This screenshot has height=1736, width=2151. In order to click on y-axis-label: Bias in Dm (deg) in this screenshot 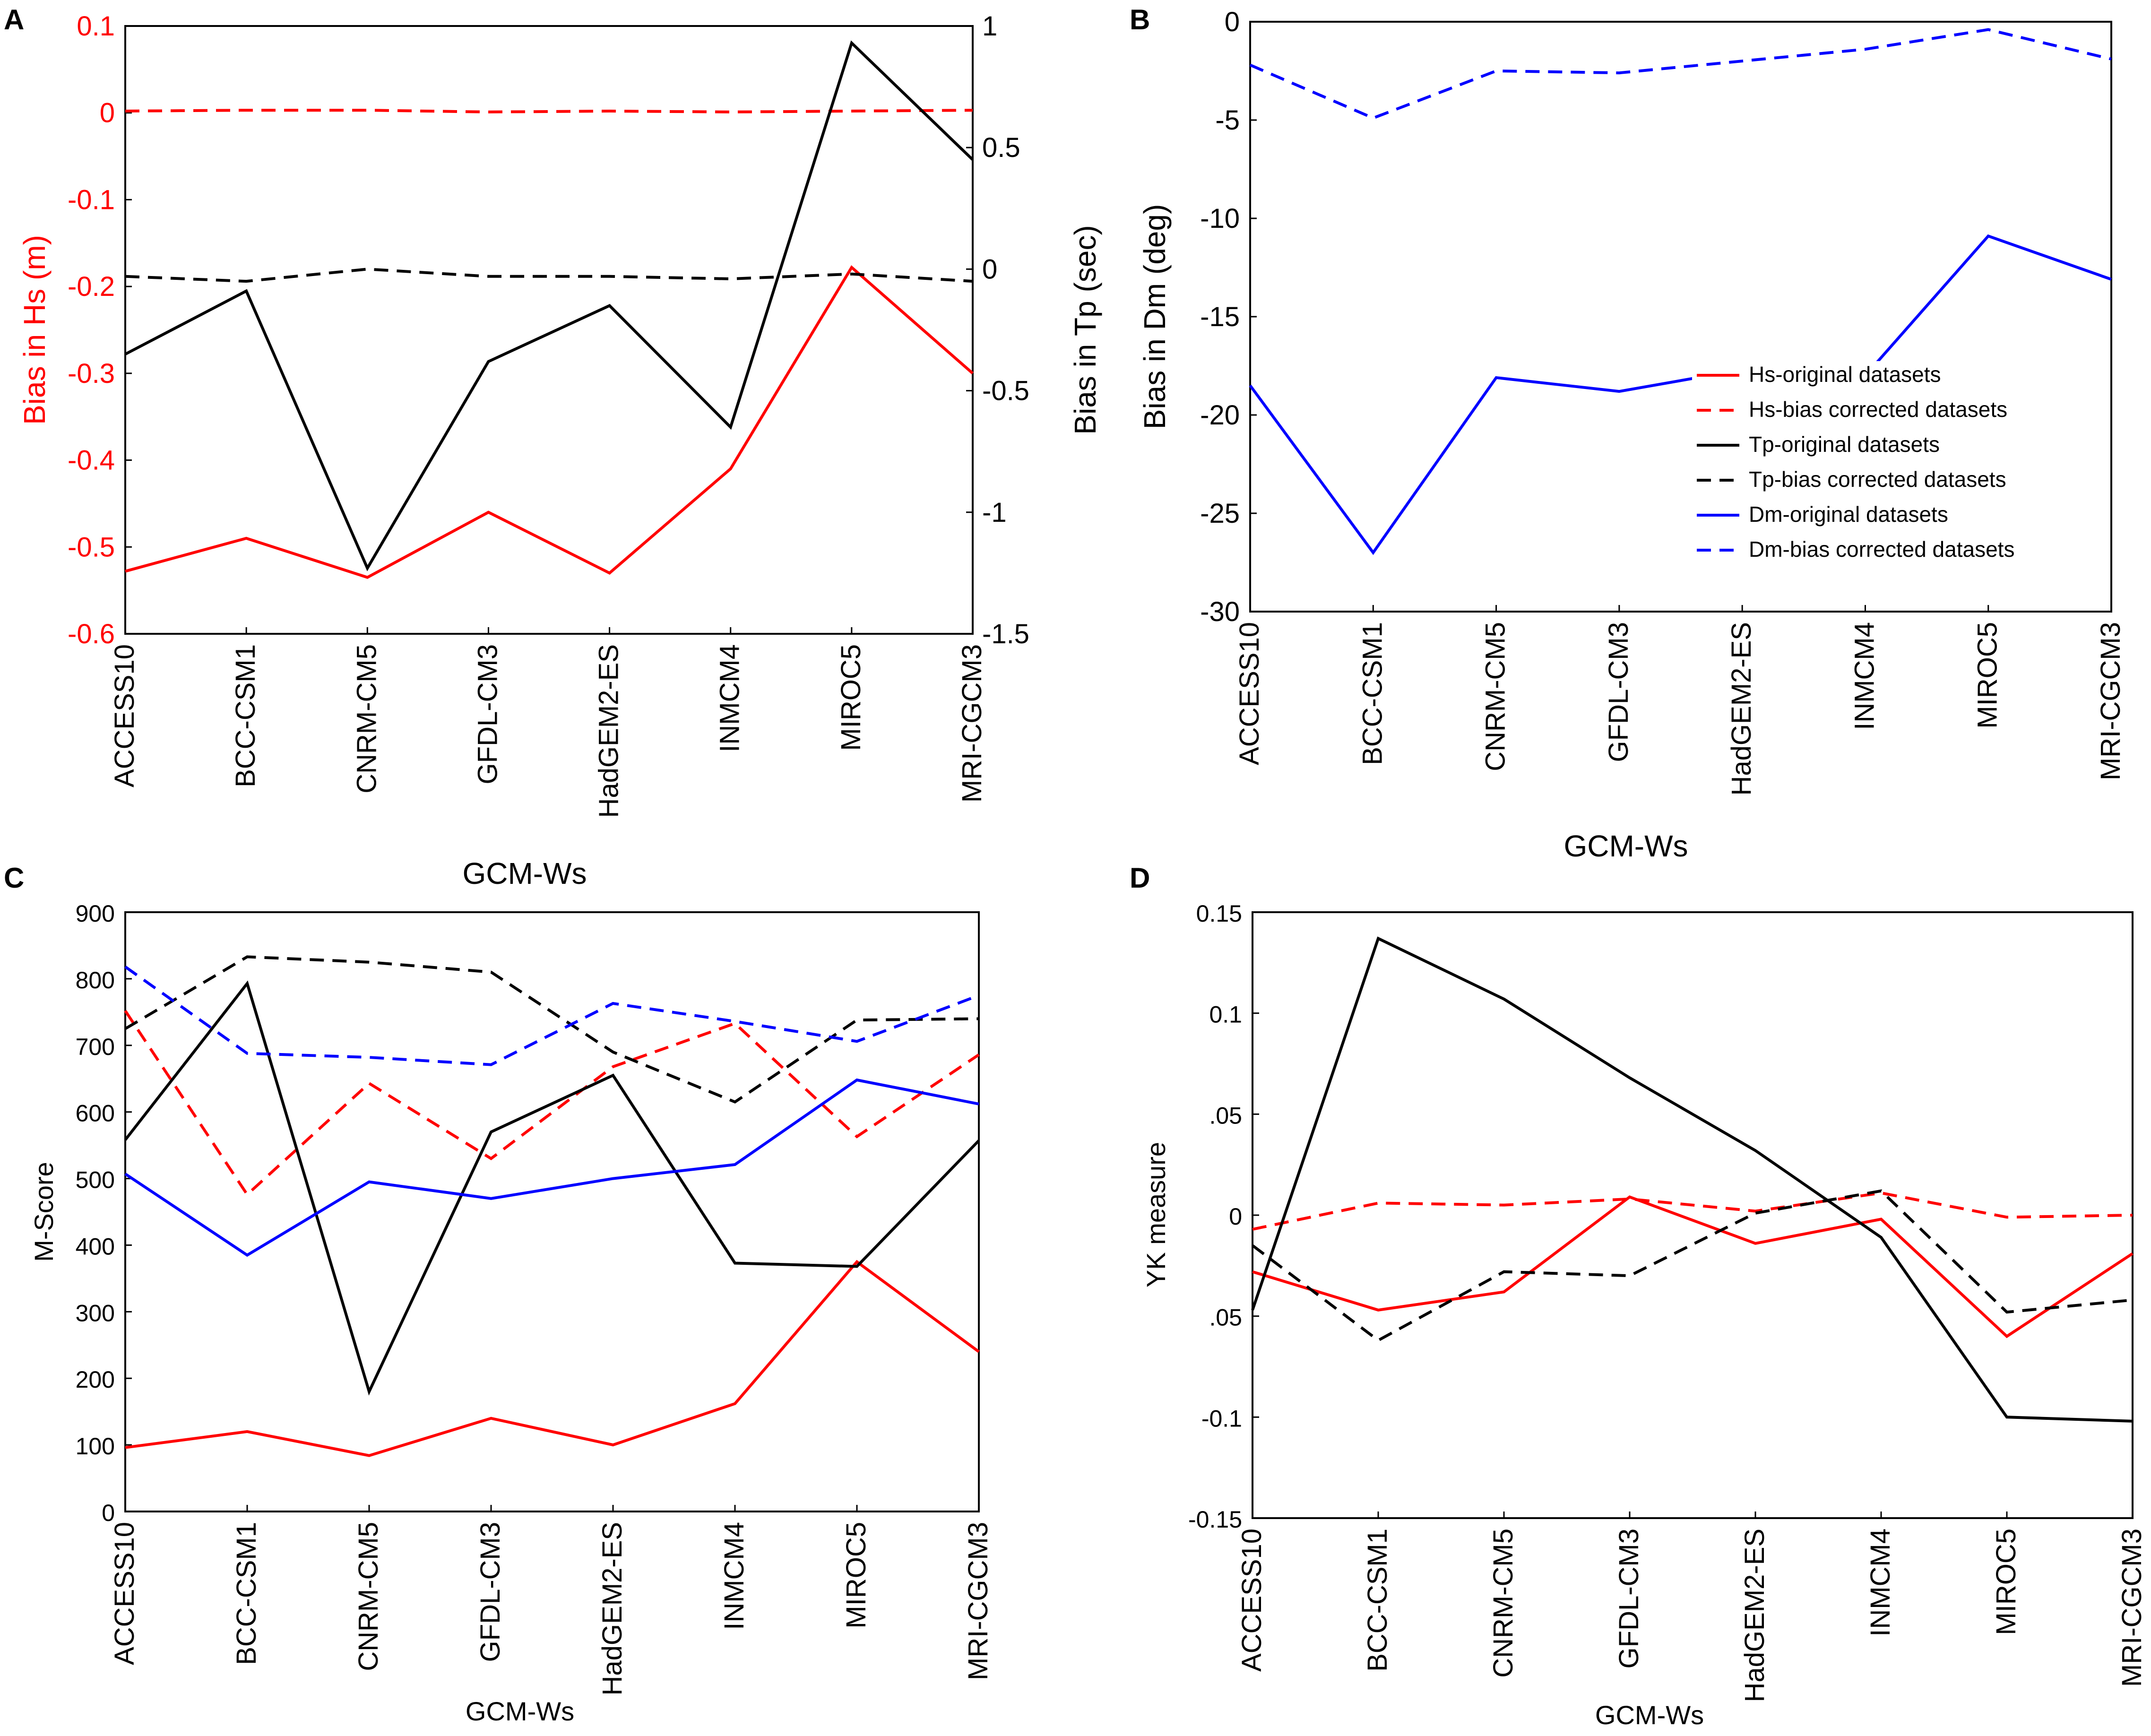, I will do `click(1155, 317)`.